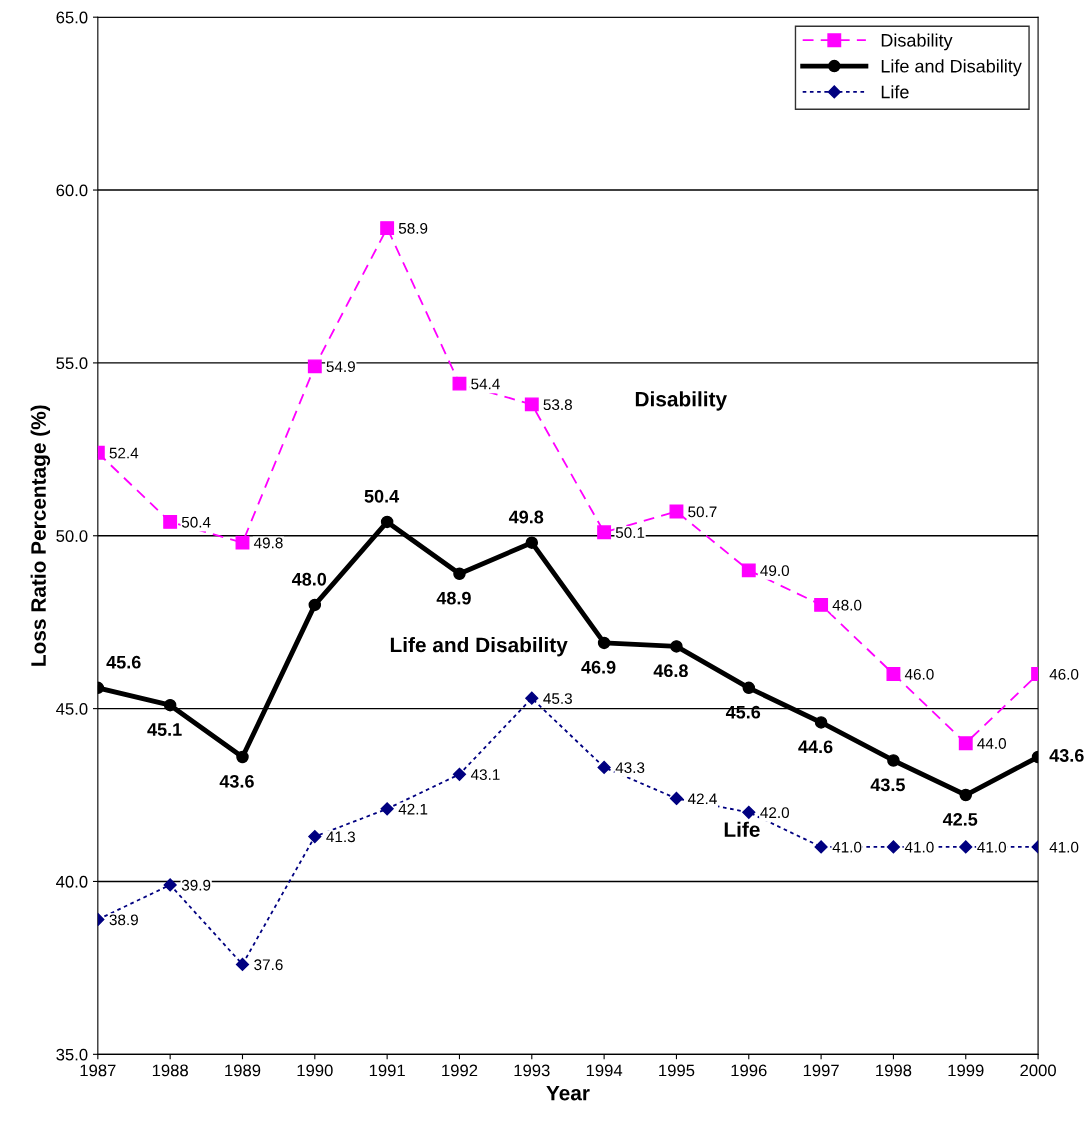 The image size is (1087, 1146). Describe the element at coordinates (670, 671) in the screenshot. I see `data-label: 46.8` at that location.